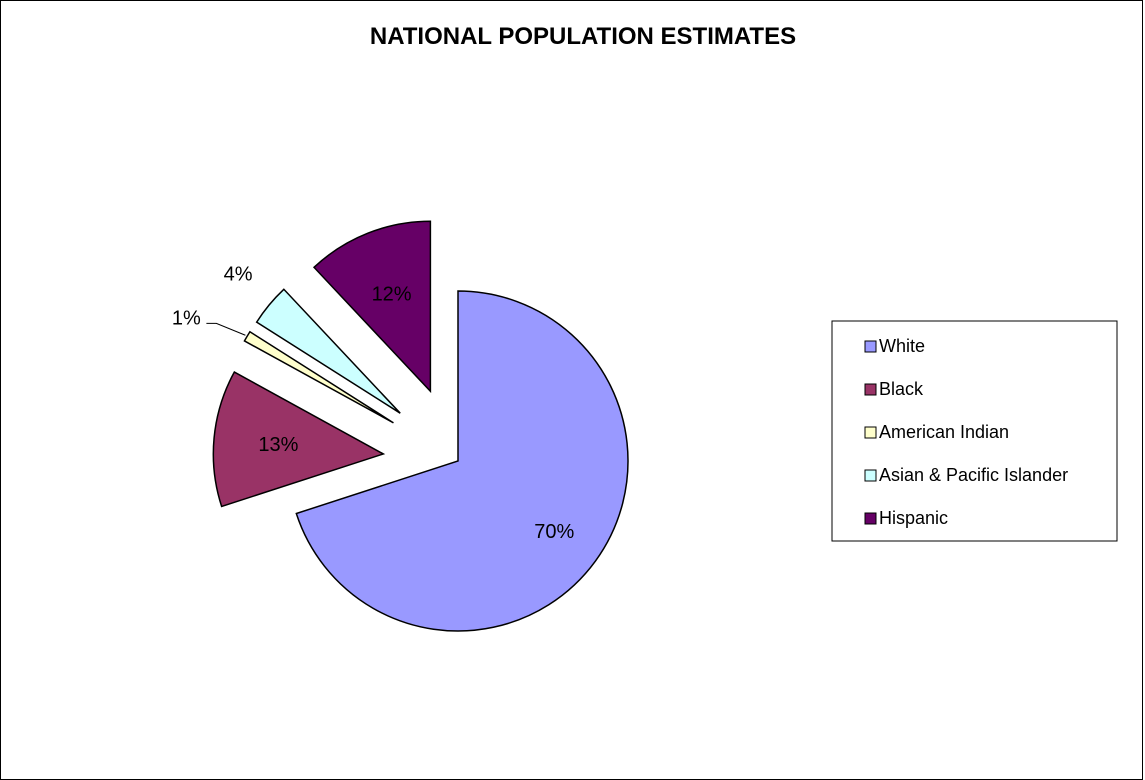 This screenshot has width=1145, height=780. I want to click on legend-swatch-american-indian, so click(870, 432).